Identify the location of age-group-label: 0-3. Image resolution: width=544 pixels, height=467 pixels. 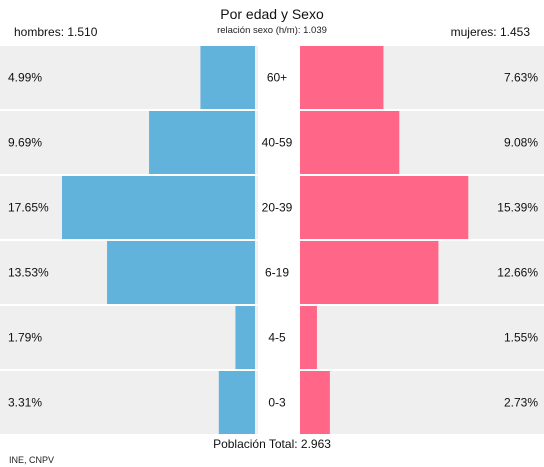
(277, 403).